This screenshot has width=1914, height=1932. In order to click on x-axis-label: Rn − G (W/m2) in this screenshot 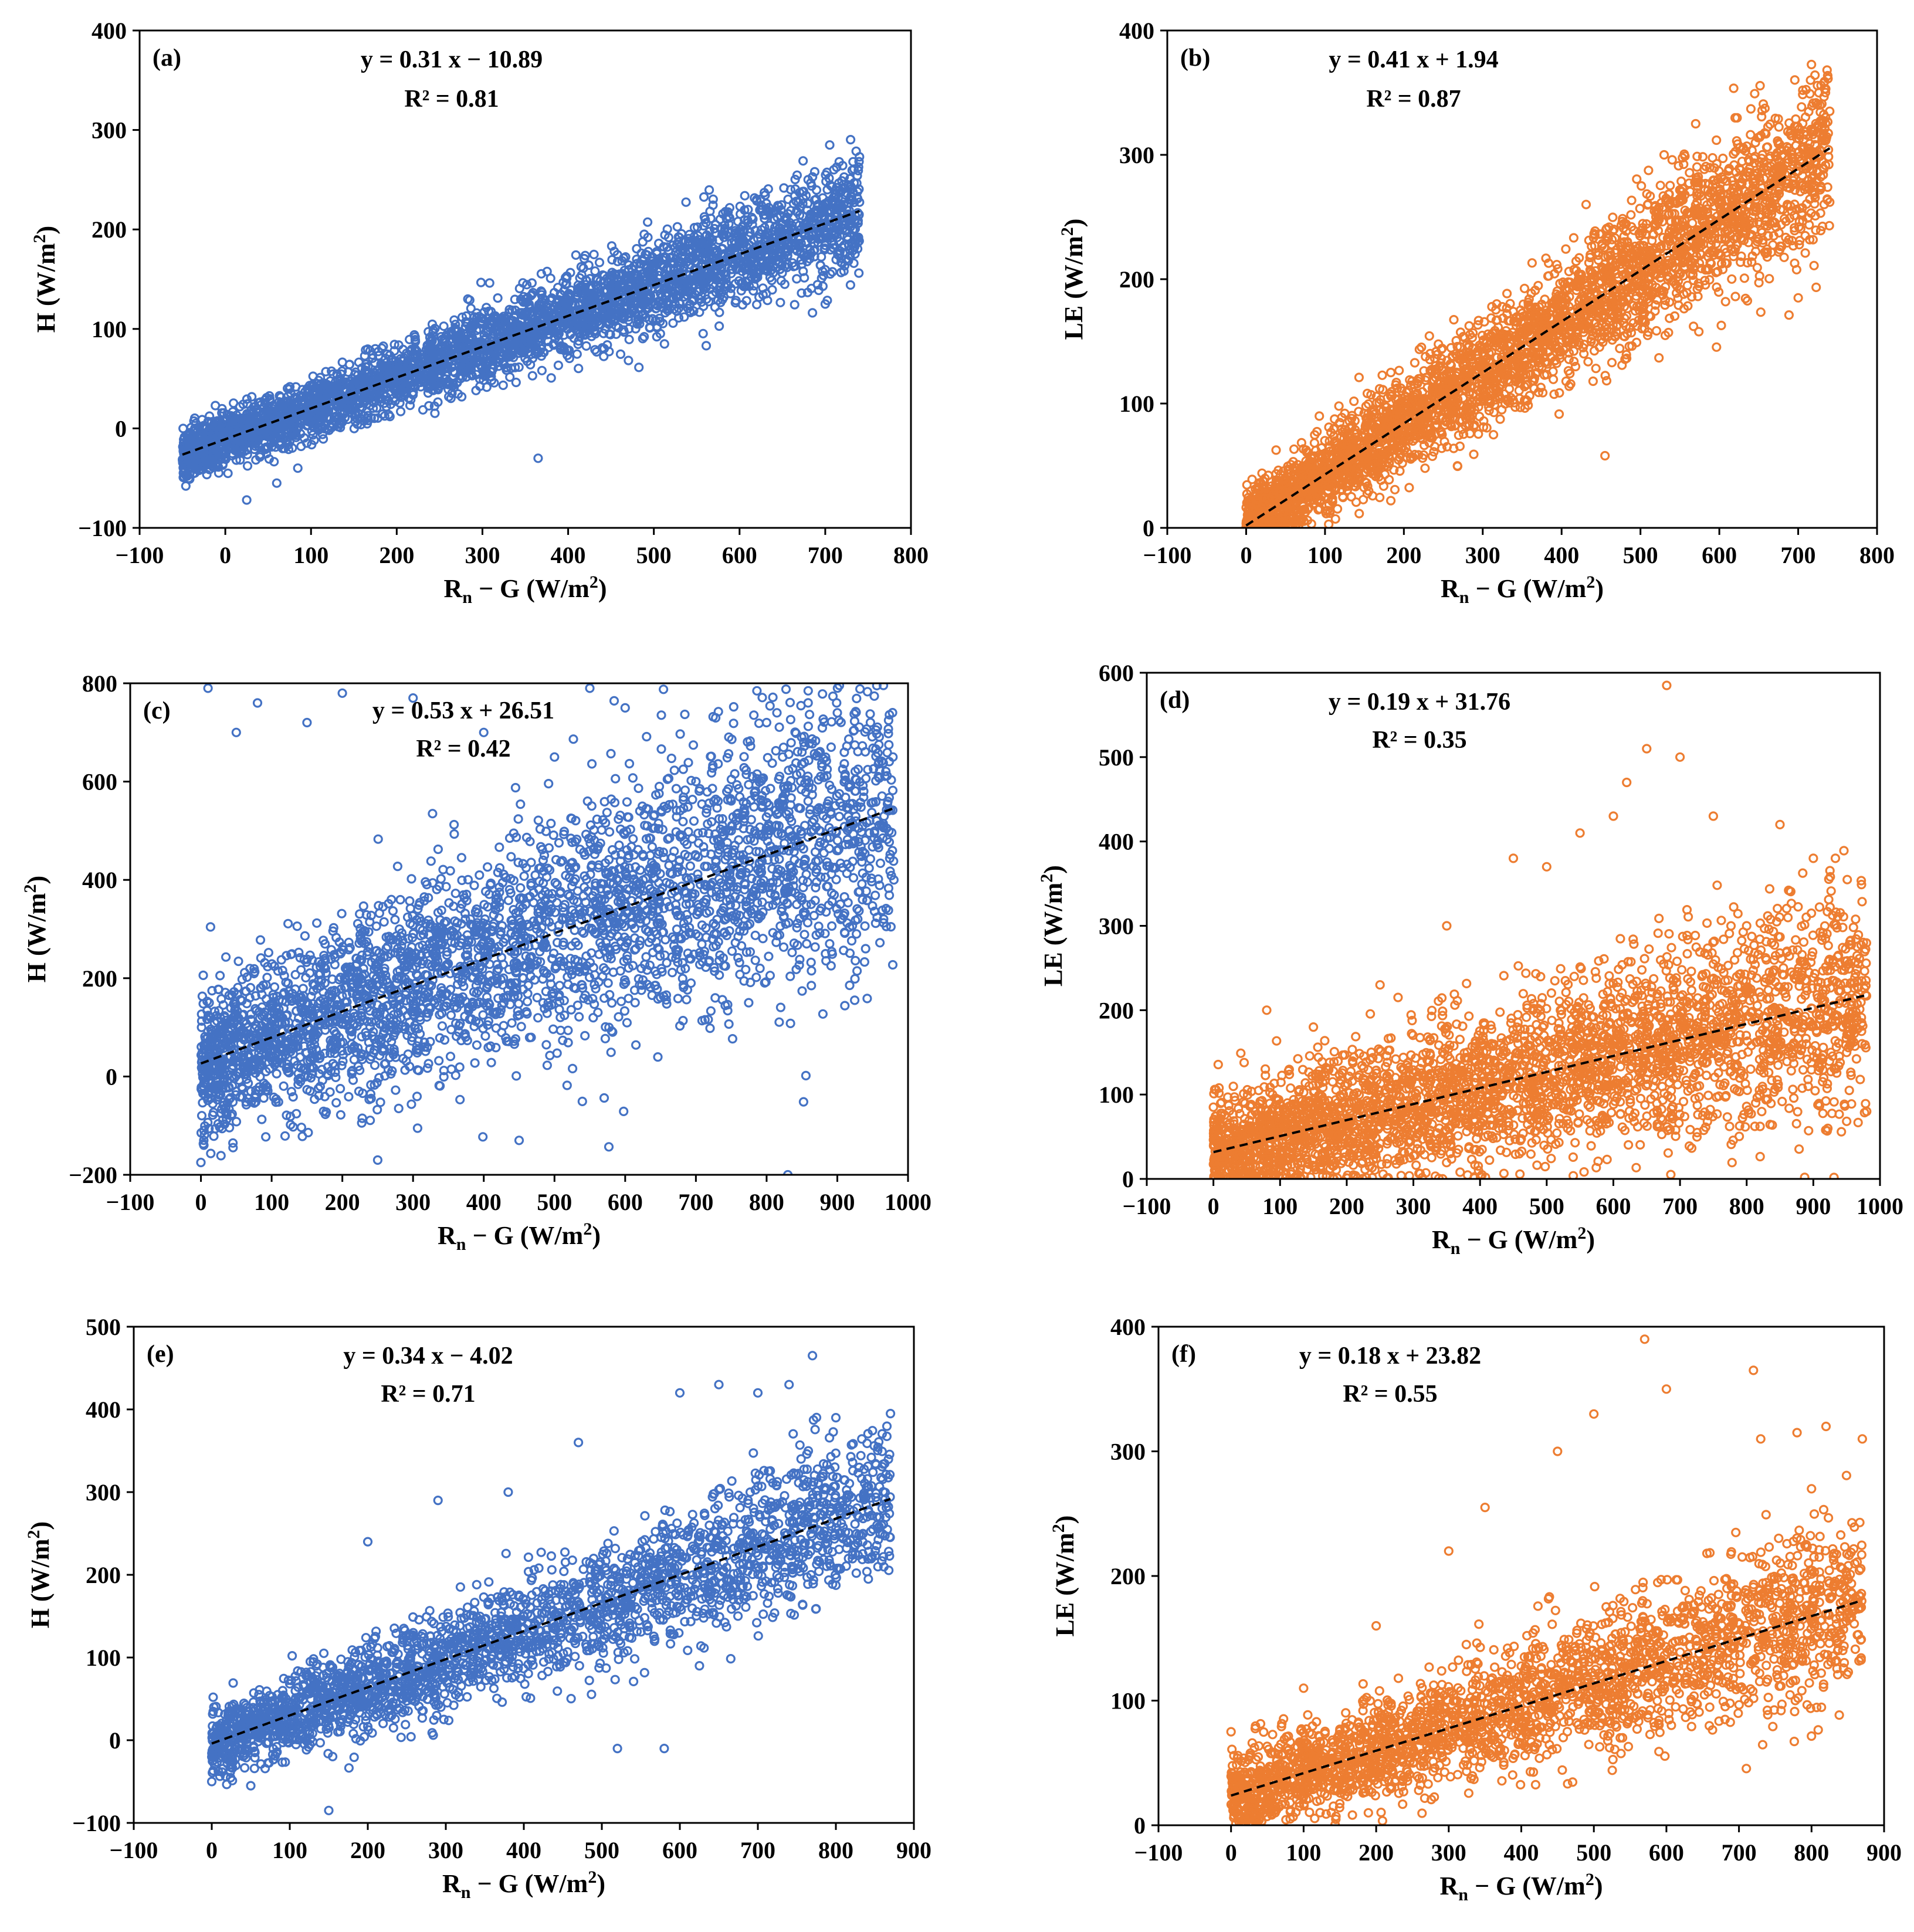, I will do `click(525, 589)`.